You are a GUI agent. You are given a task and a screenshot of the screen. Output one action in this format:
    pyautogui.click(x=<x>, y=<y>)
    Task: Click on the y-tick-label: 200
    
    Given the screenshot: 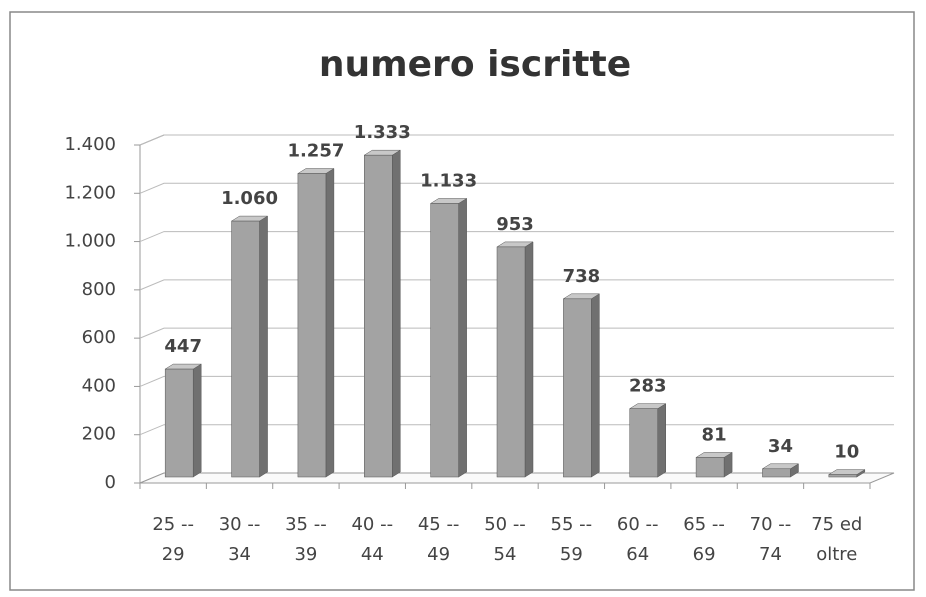 What is the action you would take?
    pyautogui.click(x=99, y=434)
    